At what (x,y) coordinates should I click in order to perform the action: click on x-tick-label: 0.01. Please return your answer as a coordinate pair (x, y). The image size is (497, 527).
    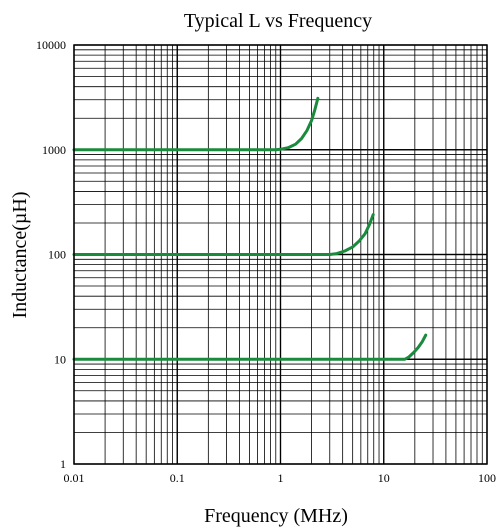
    Looking at the image, I should click on (74, 478).